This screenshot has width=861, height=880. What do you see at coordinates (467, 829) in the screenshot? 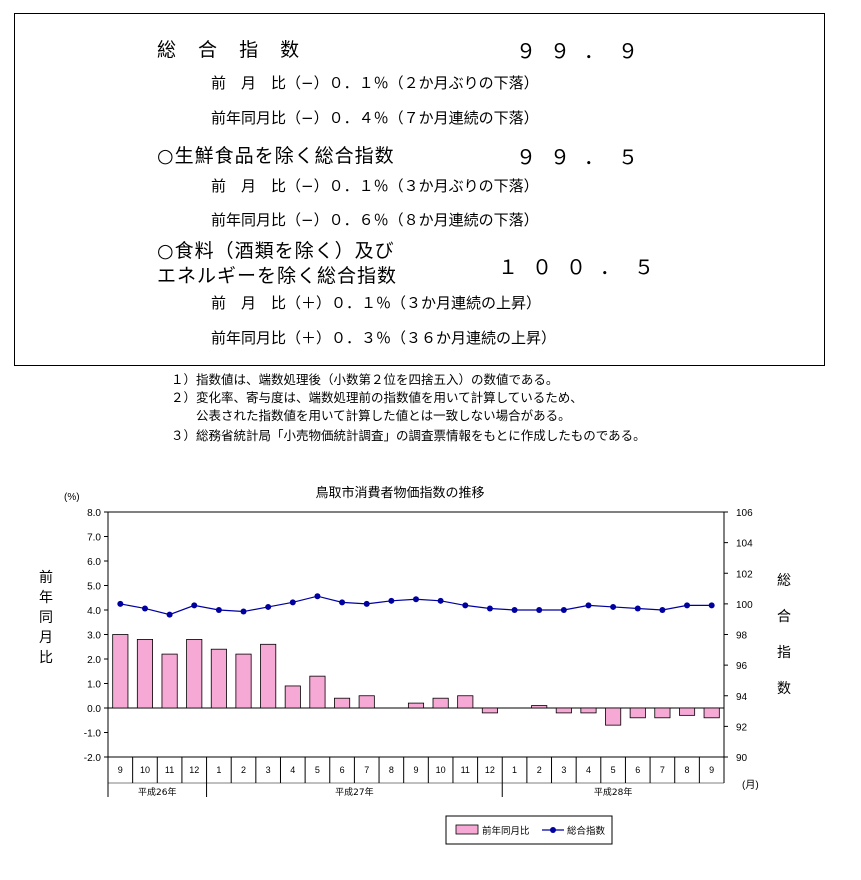
I see `legend-swatch-yoy` at bounding box center [467, 829].